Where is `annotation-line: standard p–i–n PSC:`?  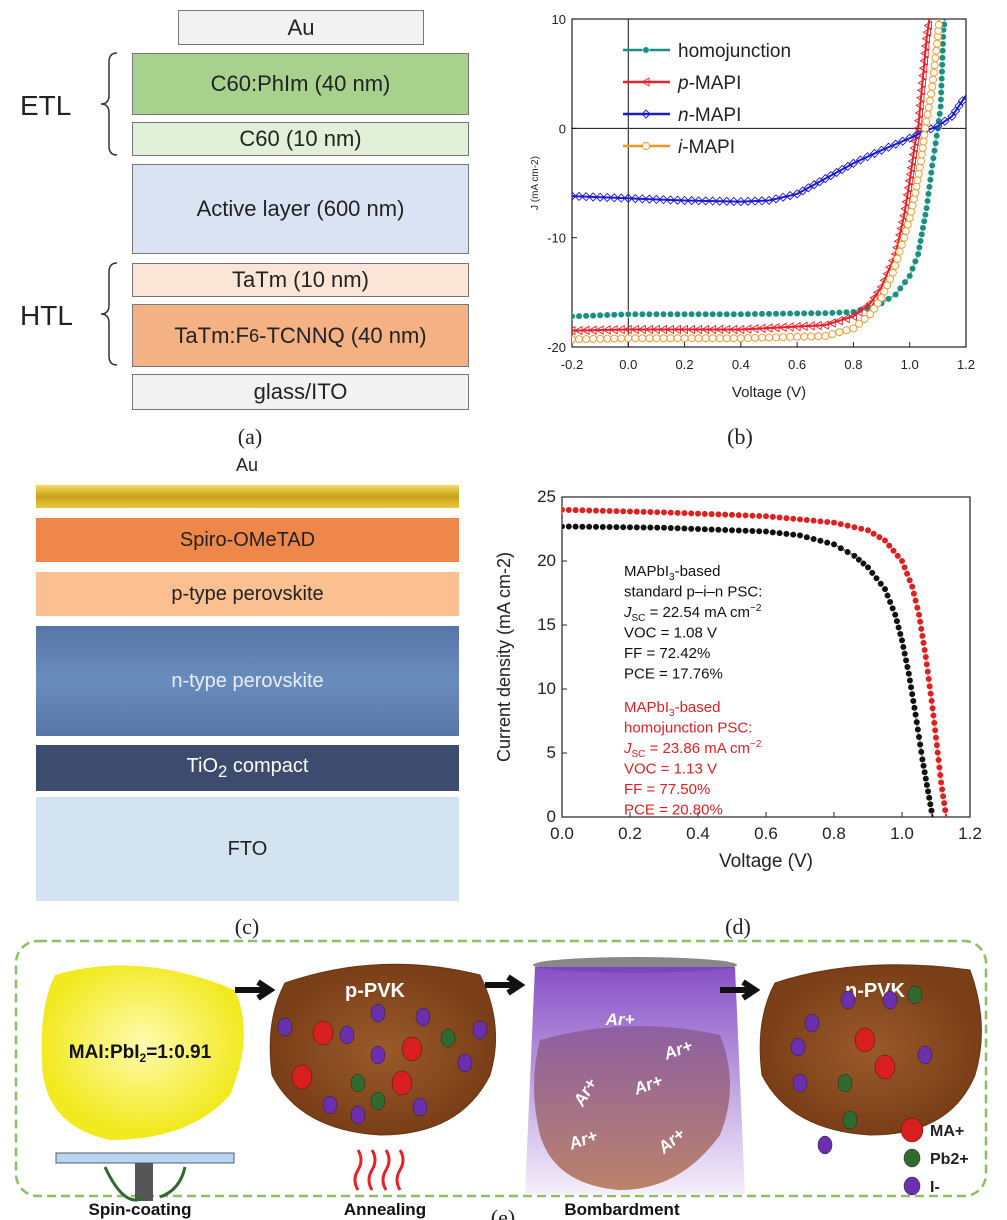
annotation-line: standard p–i–n PSC: is located at coordinates (693, 592).